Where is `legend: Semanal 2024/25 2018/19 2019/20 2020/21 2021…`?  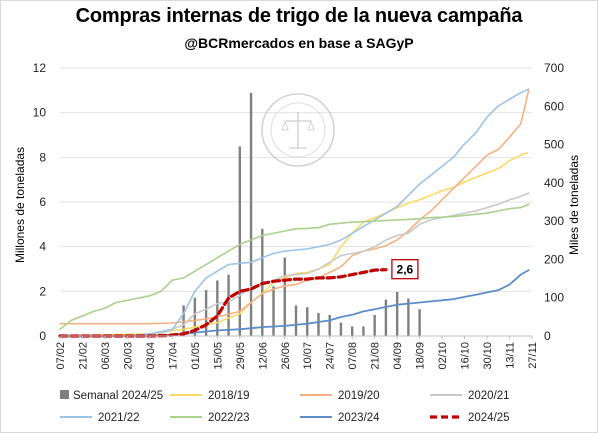 legend: Semanal 2024/25 2018/19 2019/20 2020/21 2021… is located at coordinates (285, 407).